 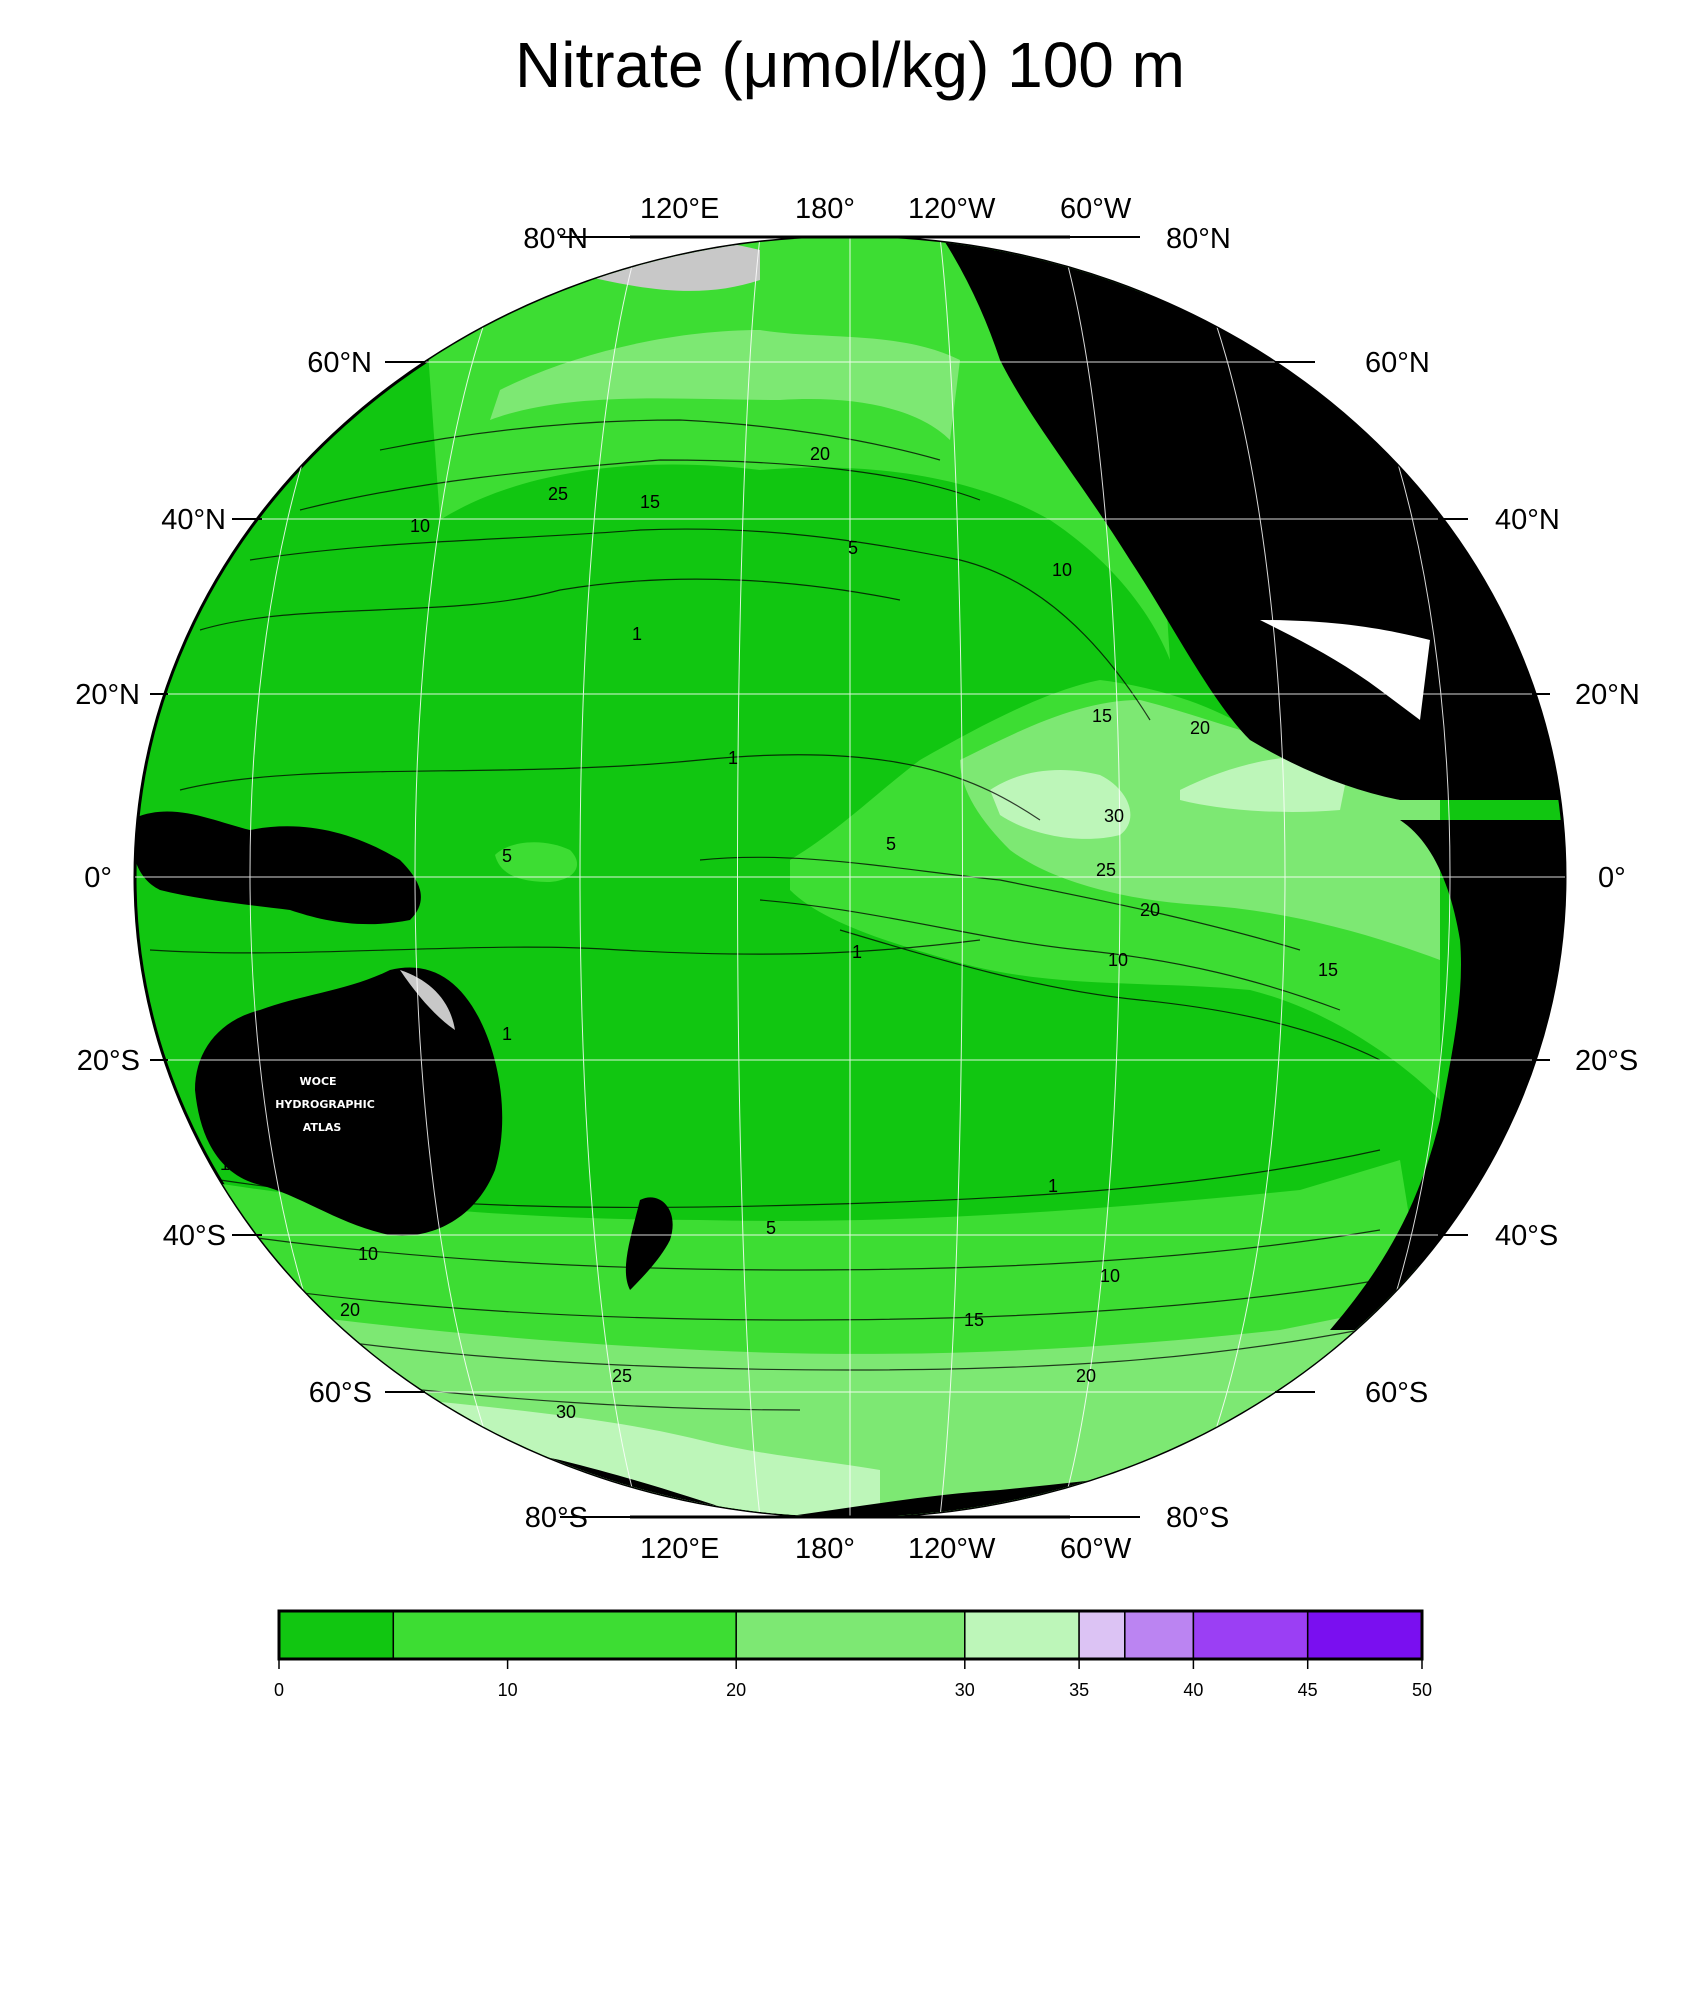 What do you see at coordinates (965, 1690) in the screenshot?
I see `colorbar-tick-label: 30` at bounding box center [965, 1690].